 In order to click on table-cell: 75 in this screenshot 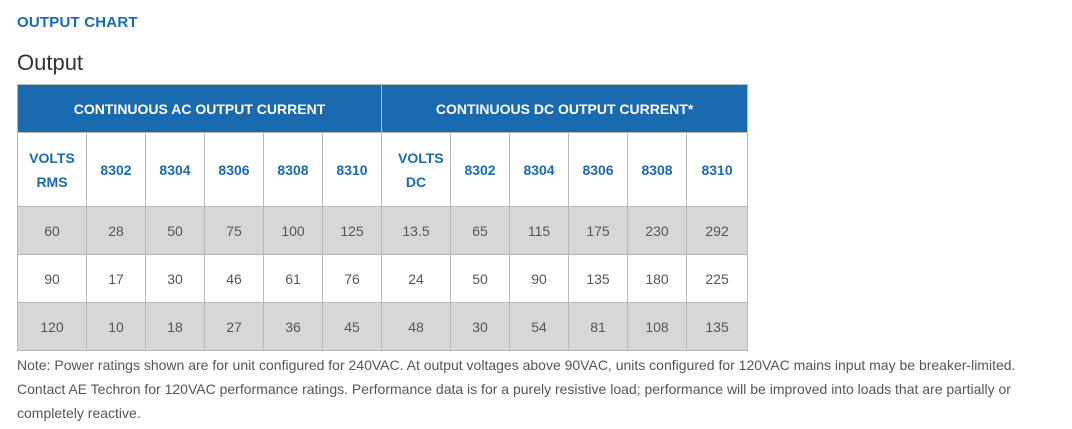, I will do `click(234, 230)`.